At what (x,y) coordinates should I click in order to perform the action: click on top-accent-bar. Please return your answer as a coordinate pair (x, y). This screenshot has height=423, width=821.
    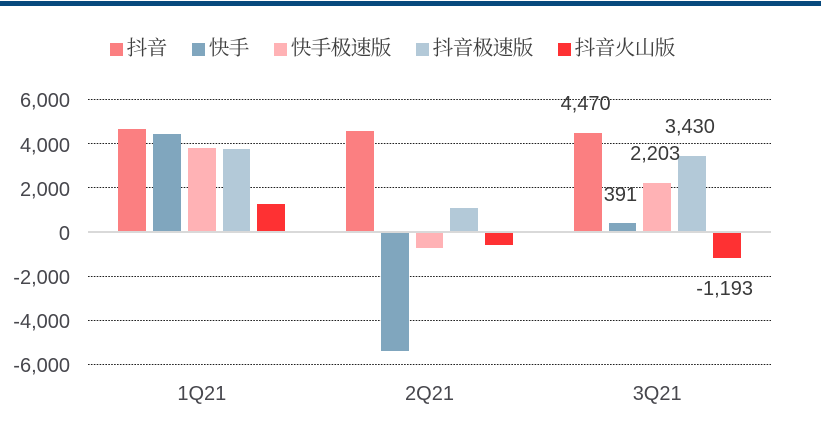
    Looking at the image, I should click on (410, 3).